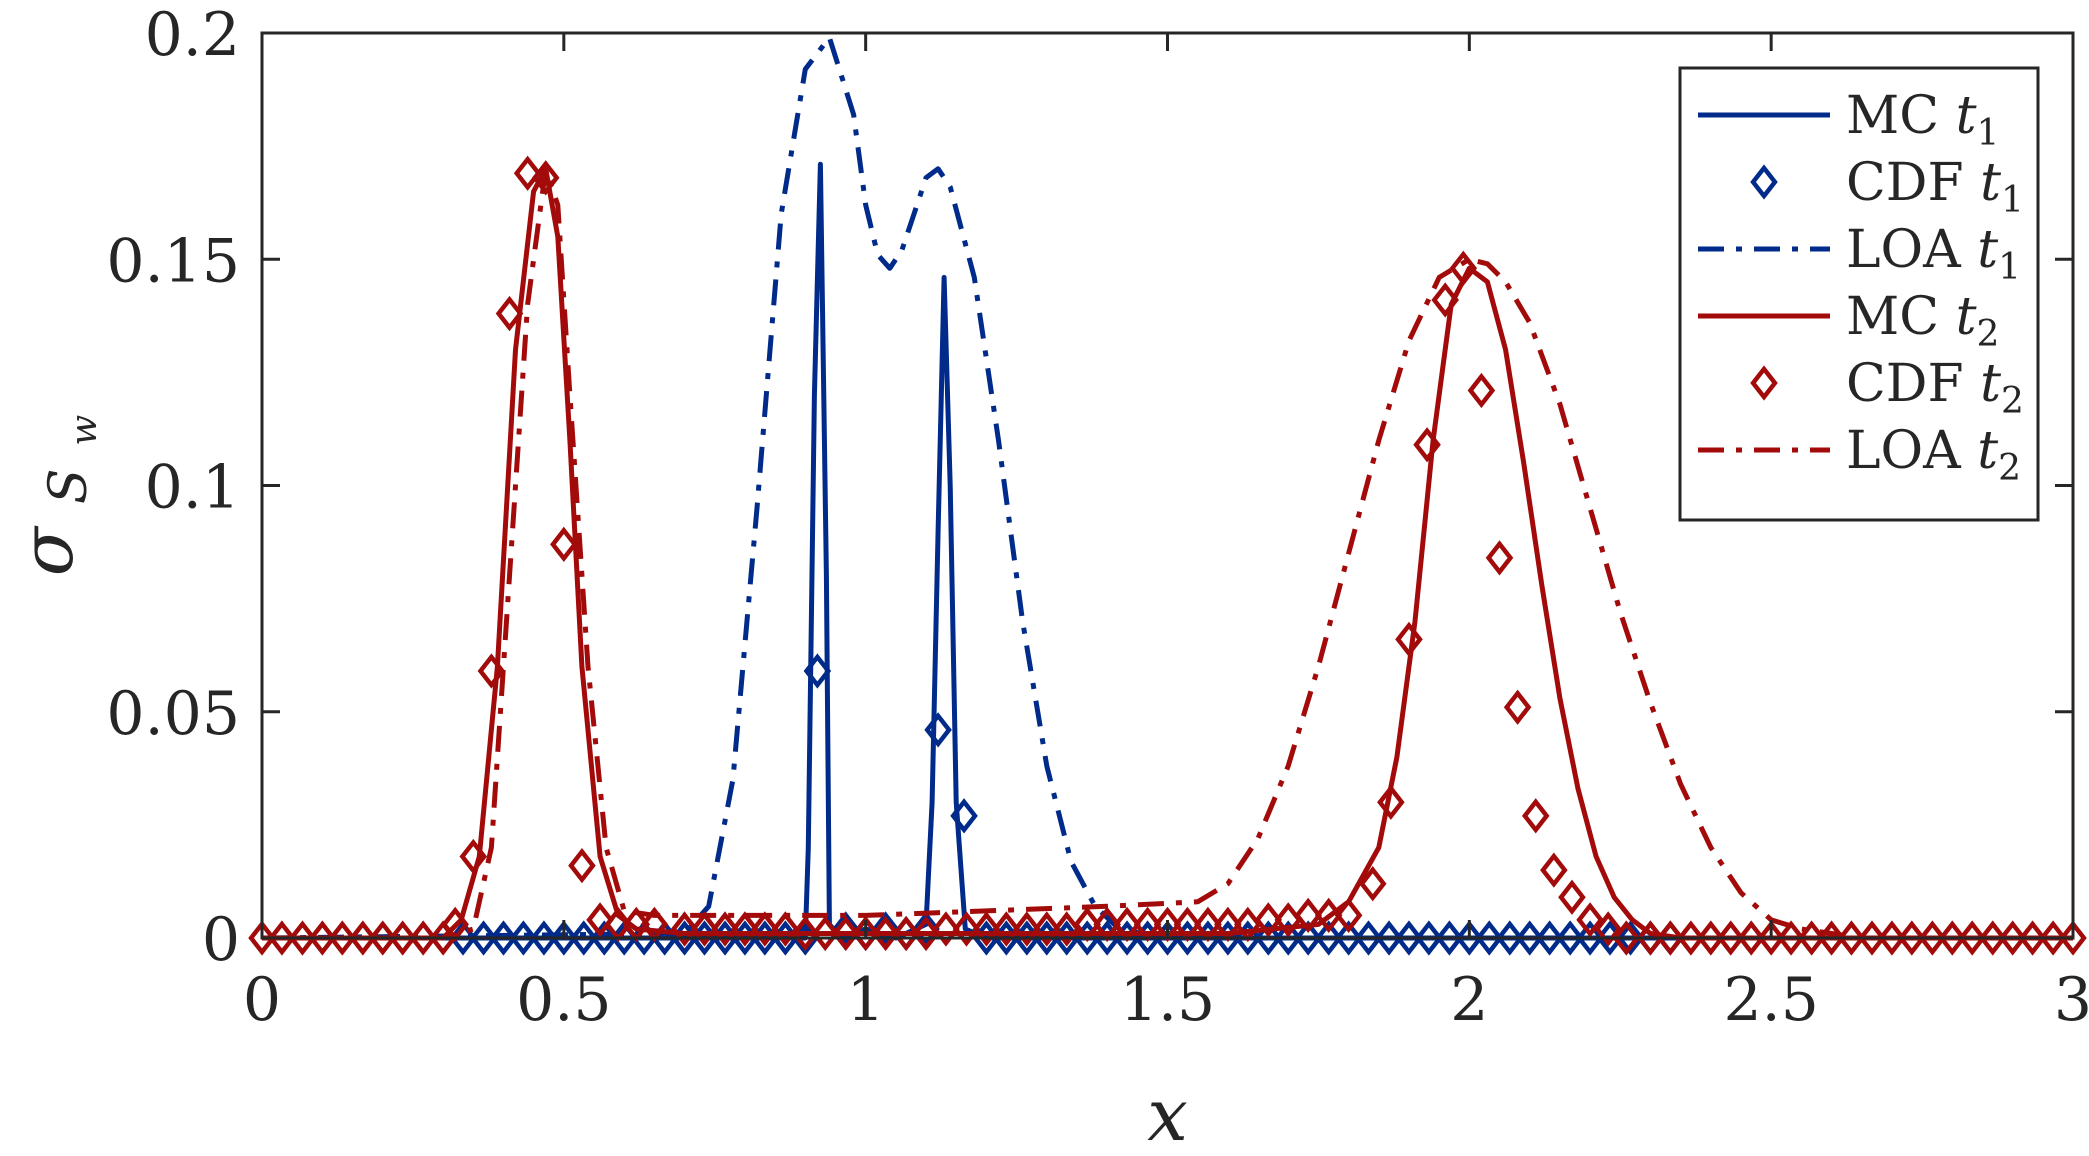  I want to click on legend-label: MC t2, so click(1922, 321).